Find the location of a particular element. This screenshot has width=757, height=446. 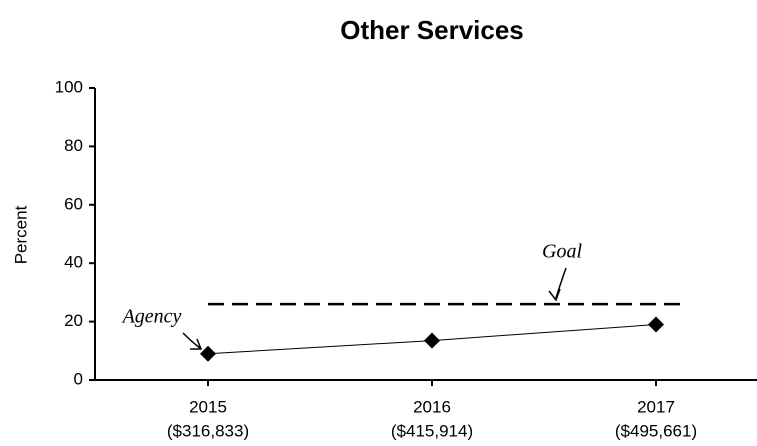

x-tick-sublabel: ($415,914) is located at coordinates (432, 430).